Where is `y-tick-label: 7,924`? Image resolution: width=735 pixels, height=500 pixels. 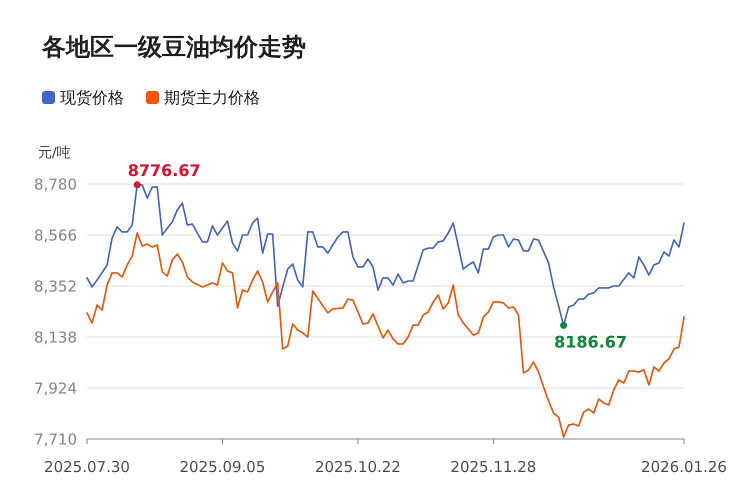 y-tick-label: 7,924 is located at coordinates (55, 388).